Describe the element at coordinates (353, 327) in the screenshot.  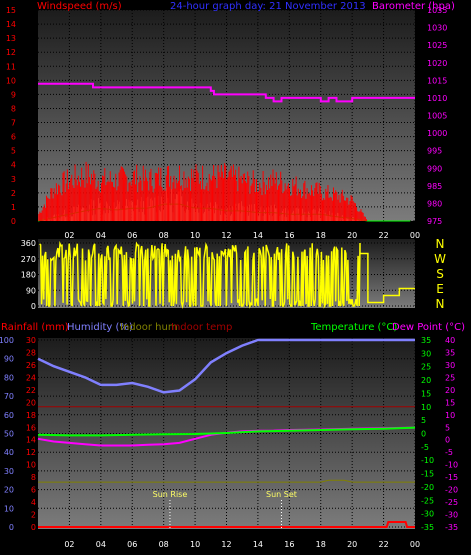
I see `legend-temperature: Temperature (°C)` at that location.